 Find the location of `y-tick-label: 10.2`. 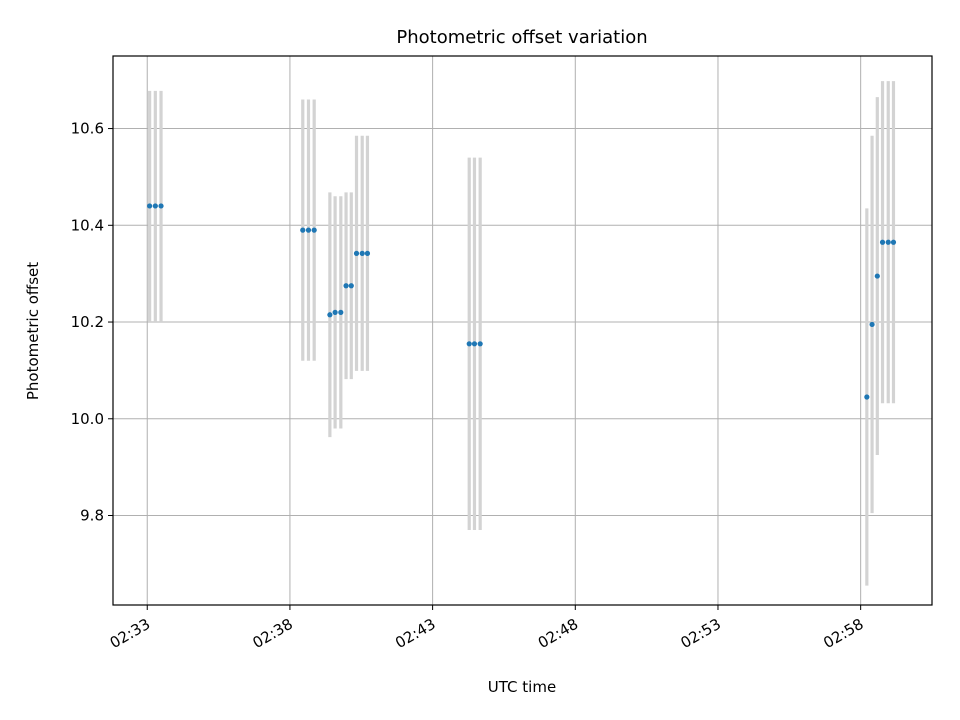

y-tick-label: 10.2 is located at coordinates (87, 322).